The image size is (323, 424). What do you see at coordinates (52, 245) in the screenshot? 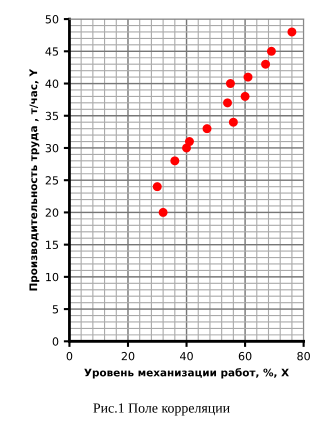
I see `y-tick-label: 15` at bounding box center [52, 245].